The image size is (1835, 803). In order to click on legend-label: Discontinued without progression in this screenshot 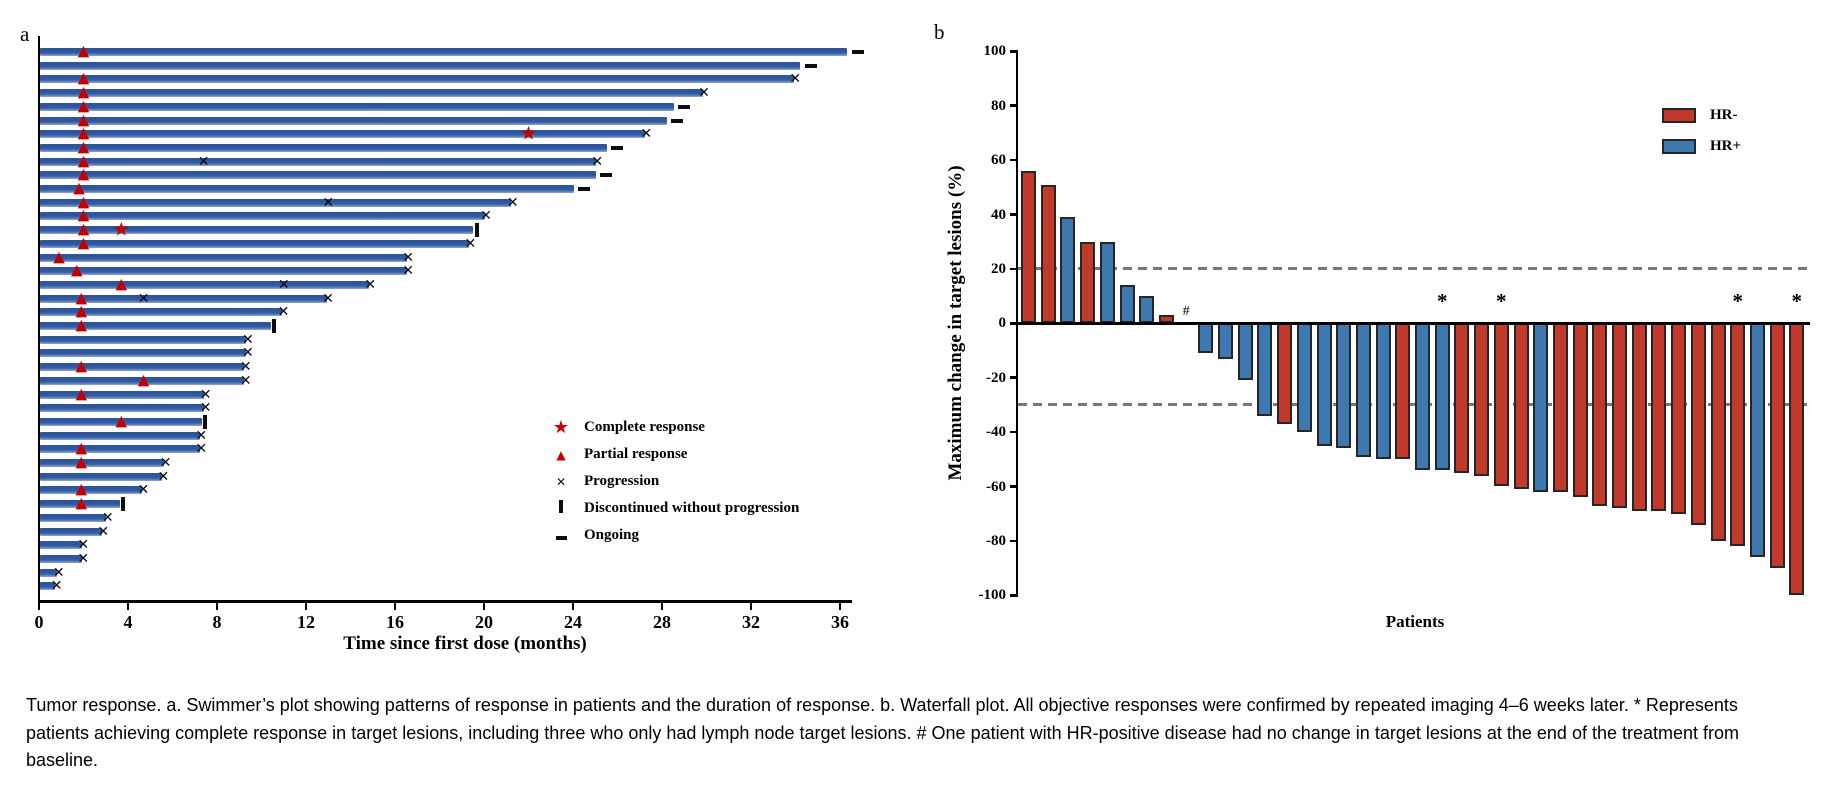, I will do `click(692, 508)`.